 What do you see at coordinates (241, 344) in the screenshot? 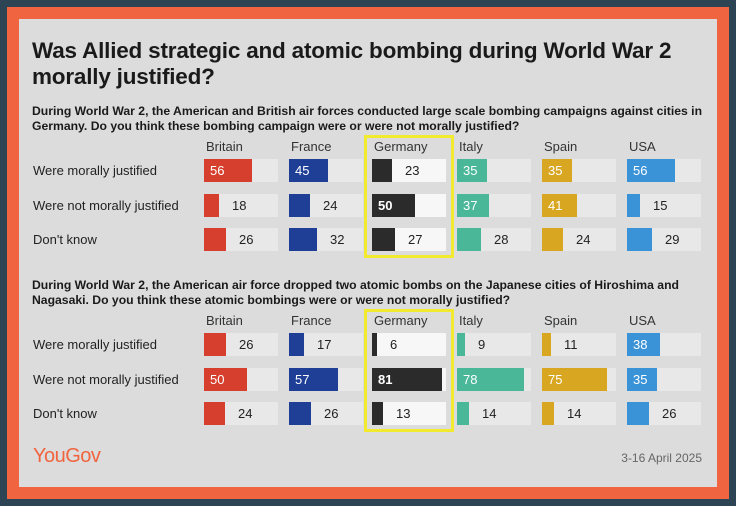
I see `cell-britain: 26` at bounding box center [241, 344].